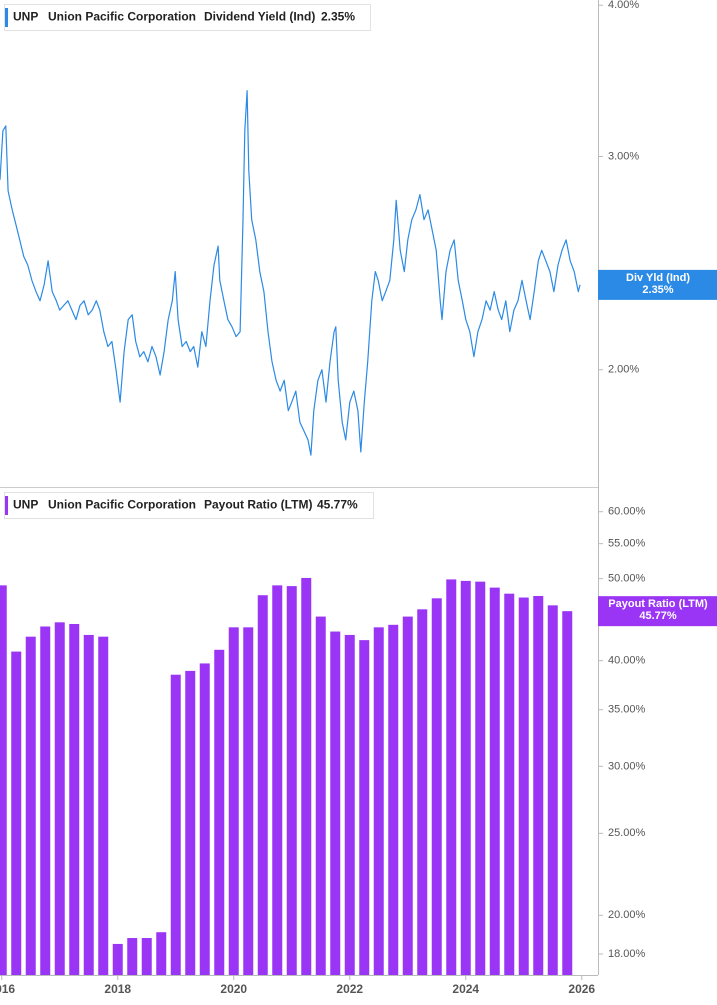 The image size is (717, 1005). I want to click on y-tick-label: 3.00%, so click(623, 156).